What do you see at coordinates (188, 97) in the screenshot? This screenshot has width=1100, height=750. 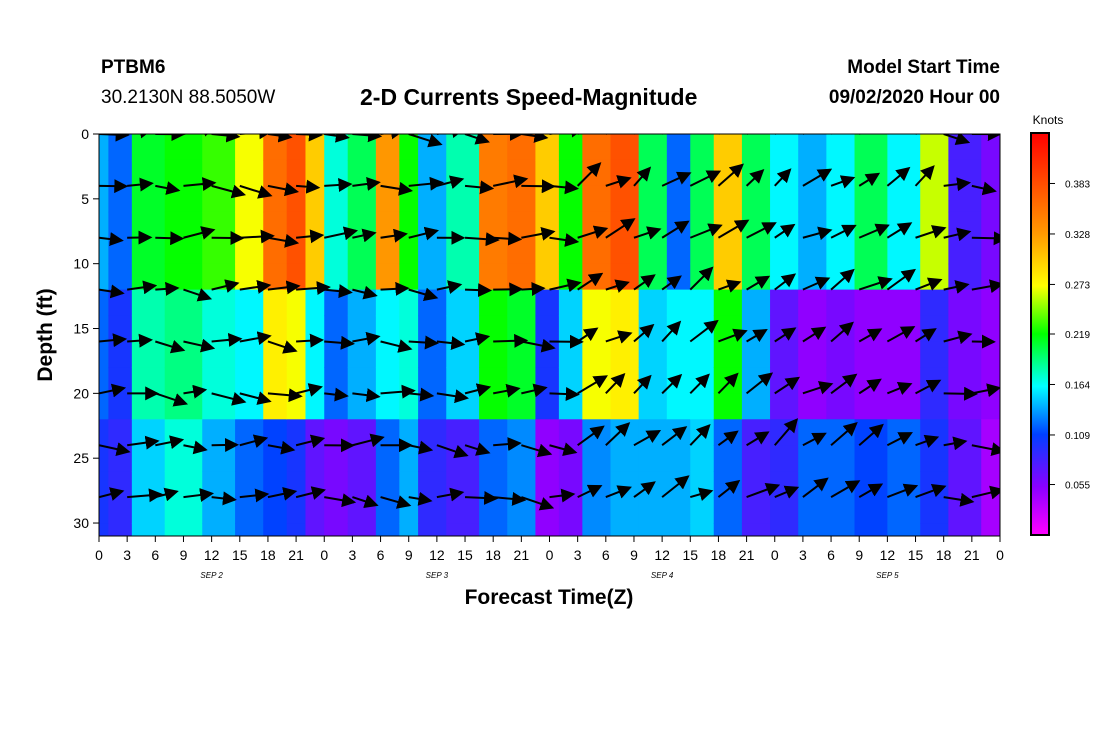 I see `station-coordinates: 30.2130N 88.5050W` at bounding box center [188, 97].